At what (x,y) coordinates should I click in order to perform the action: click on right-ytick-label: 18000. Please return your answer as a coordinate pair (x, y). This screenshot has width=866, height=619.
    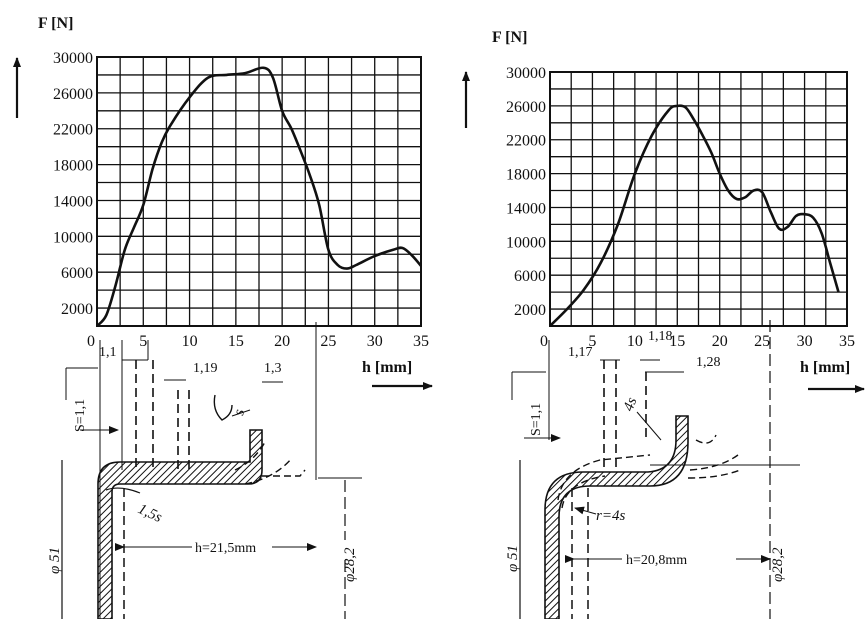
    Looking at the image, I should click on (526, 175).